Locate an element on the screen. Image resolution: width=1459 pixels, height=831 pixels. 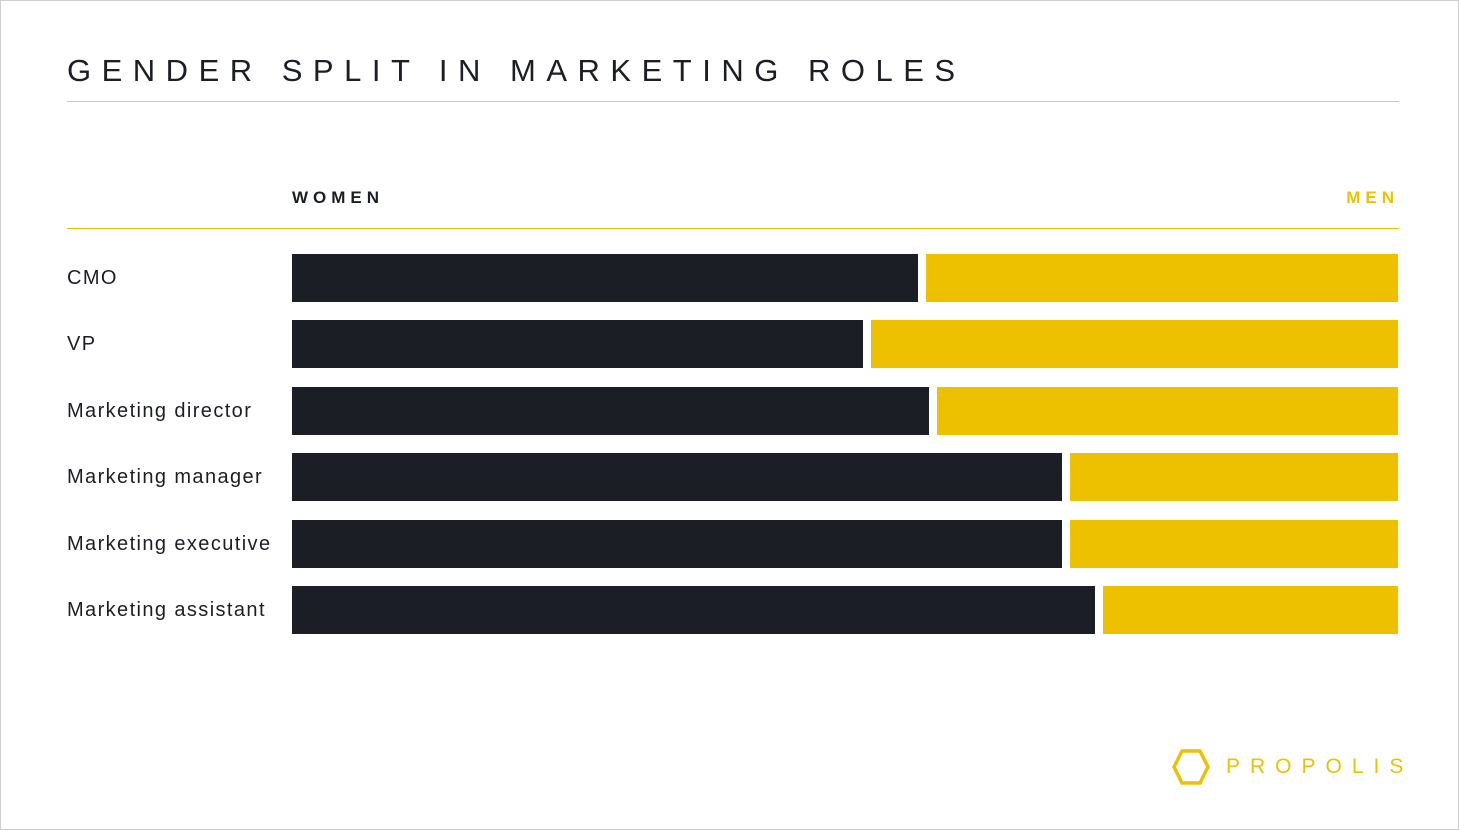
category-label: Marketing director is located at coordinates (160, 410).